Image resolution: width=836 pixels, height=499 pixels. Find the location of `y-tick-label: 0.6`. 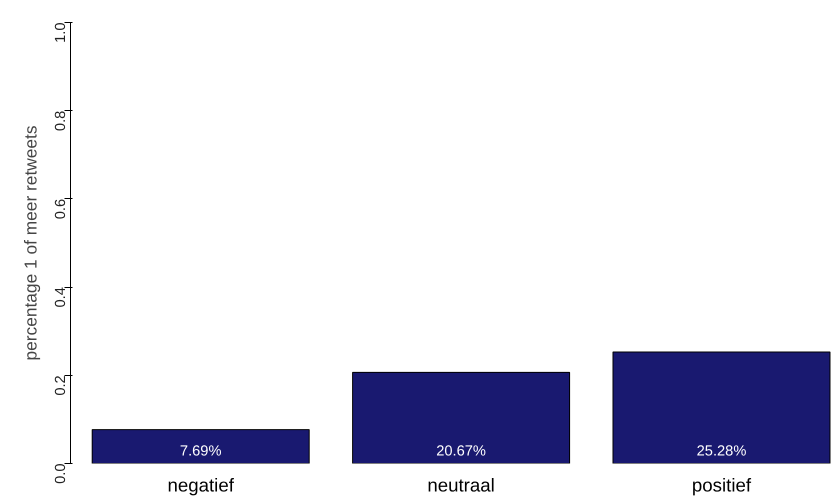

y-tick-label: 0.6 is located at coordinates (61, 209).